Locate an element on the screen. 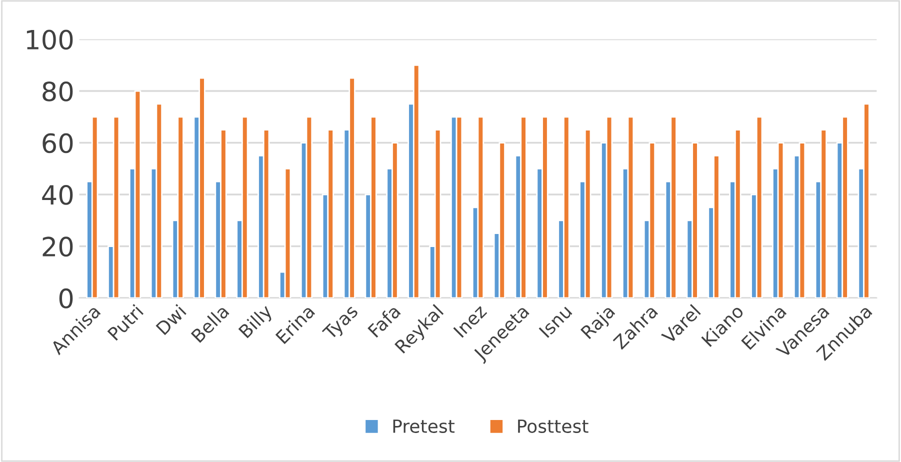 Image resolution: width=901 pixels, height=462 pixels. y-tick-label: 0 is located at coordinates (66, 298).